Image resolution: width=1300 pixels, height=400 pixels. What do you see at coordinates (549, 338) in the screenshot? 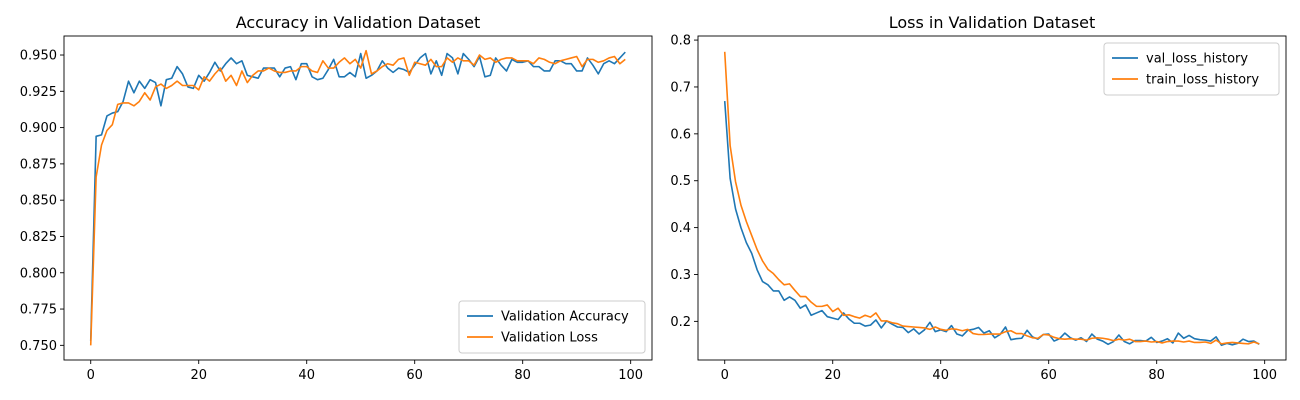
I see `legend-label: Validation Loss` at bounding box center [549, 338].